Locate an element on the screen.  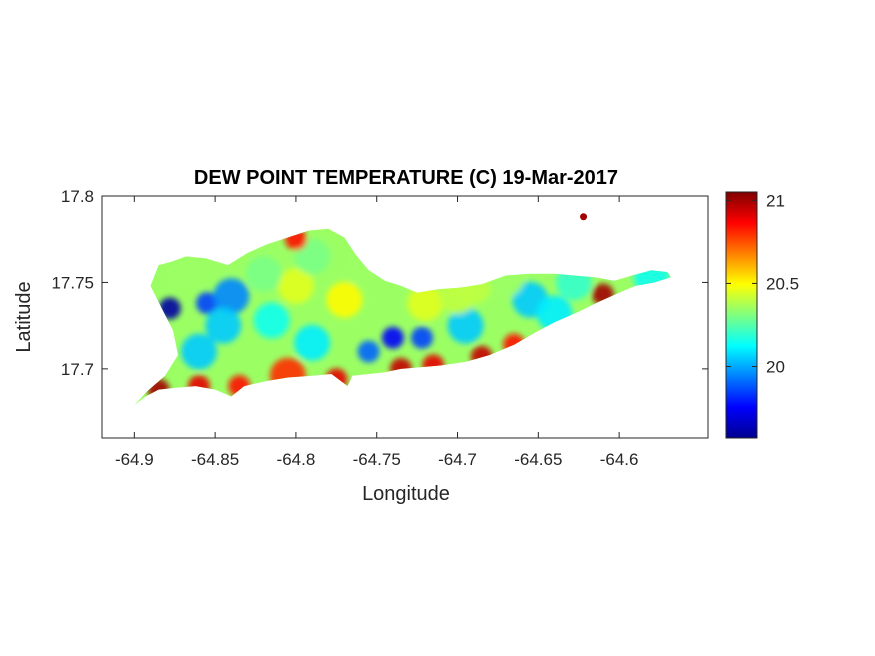
x-tick-label: -64.65 is located at coordinates (538, 459).